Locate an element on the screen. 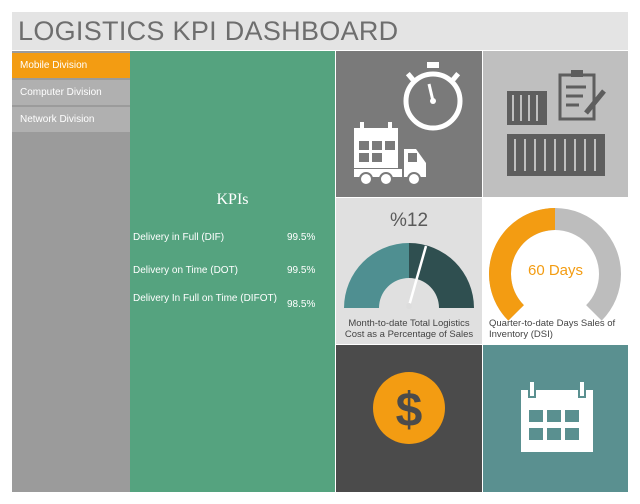  gauge-segment-light is located at coordinates (376, 275).